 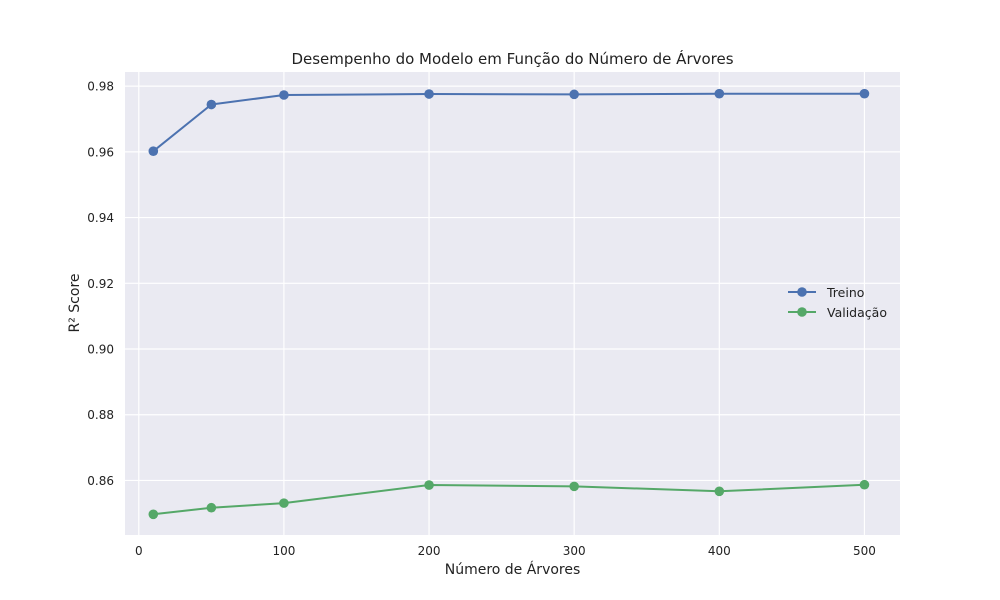 I want to click on legend-label-validacao: Validação, so click(x=857, y=312).